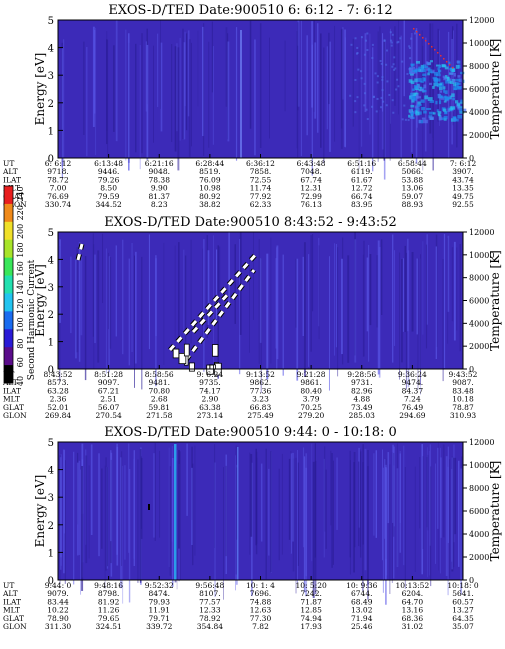 This screenshot has height=649, width=505. I want to click on table-cell: 9:21:28, so click(311, 374).